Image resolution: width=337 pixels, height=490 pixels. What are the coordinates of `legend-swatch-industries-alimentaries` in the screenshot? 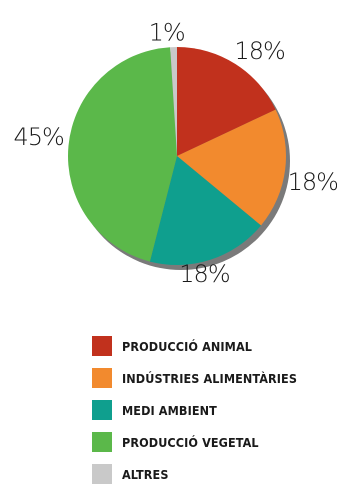 It's located at (102, 378).